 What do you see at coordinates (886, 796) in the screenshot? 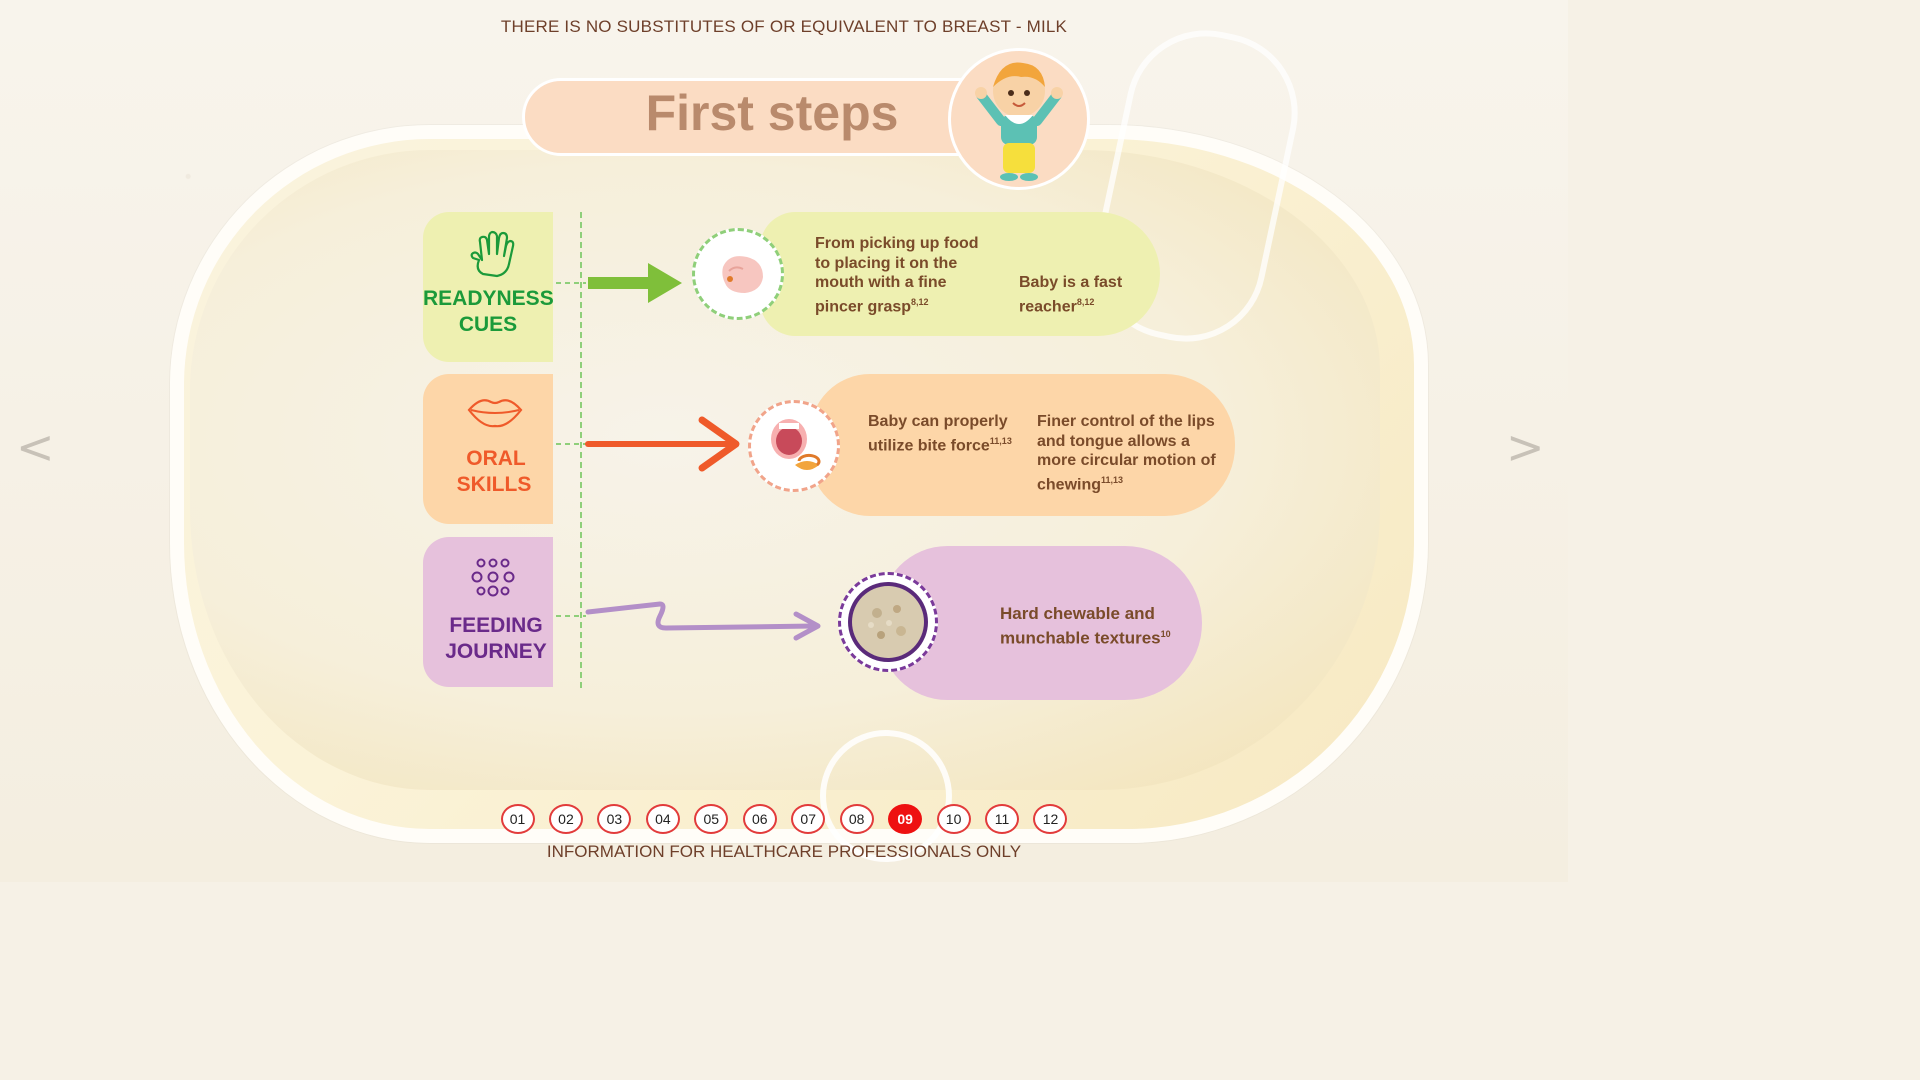
I see `decorative-swirl-bottom` at bounding box center [886, 796].